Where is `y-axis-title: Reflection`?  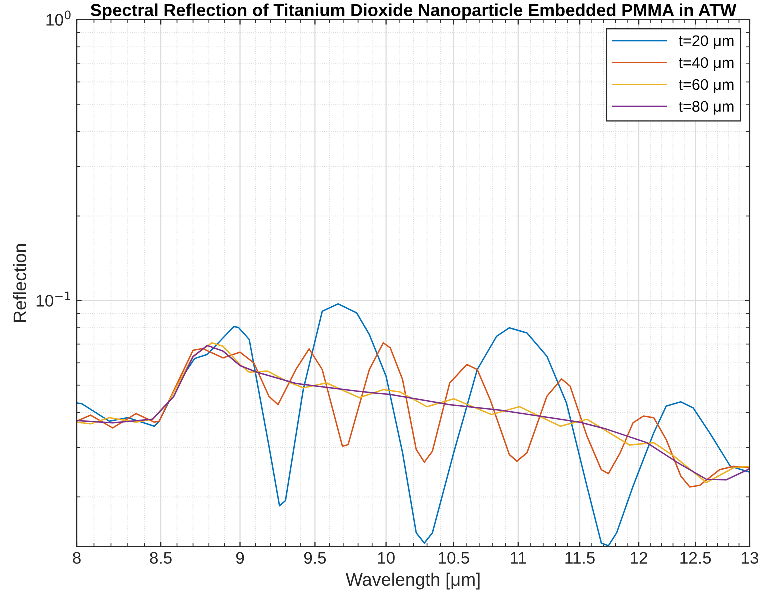 y-axis-title: Reflection is located at coordinates (20, 283).